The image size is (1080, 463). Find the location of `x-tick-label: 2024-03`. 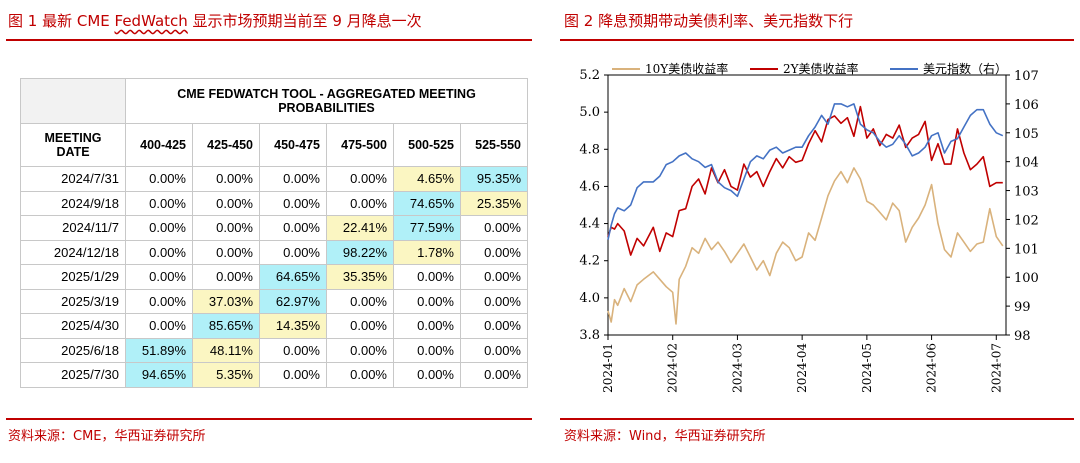

x-tick-label: 2024-03 is located at coordinates (737, 368).